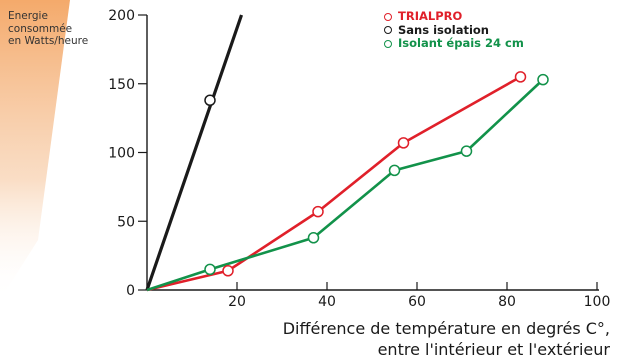 This screenshot has width=630, height=364. What do you see at coordinates (493, 349) in the screenshot?
I see `x-axis-label-line-2: entre l'intérieur et l'extérieur` at bounding box center [493, 349].